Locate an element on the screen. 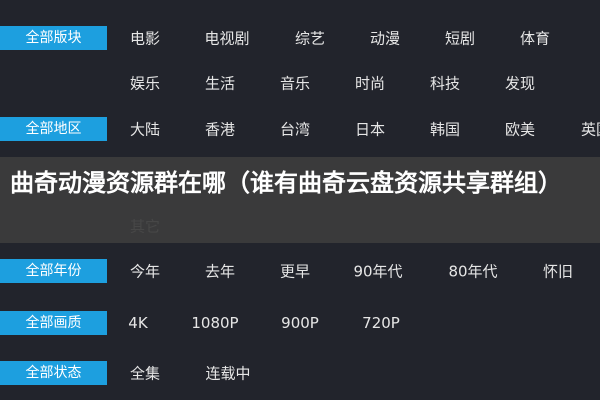 Image resolution: width=600 pixels, height=400 pixels. filter-item: 香港 is located at coordinates (220, 129).